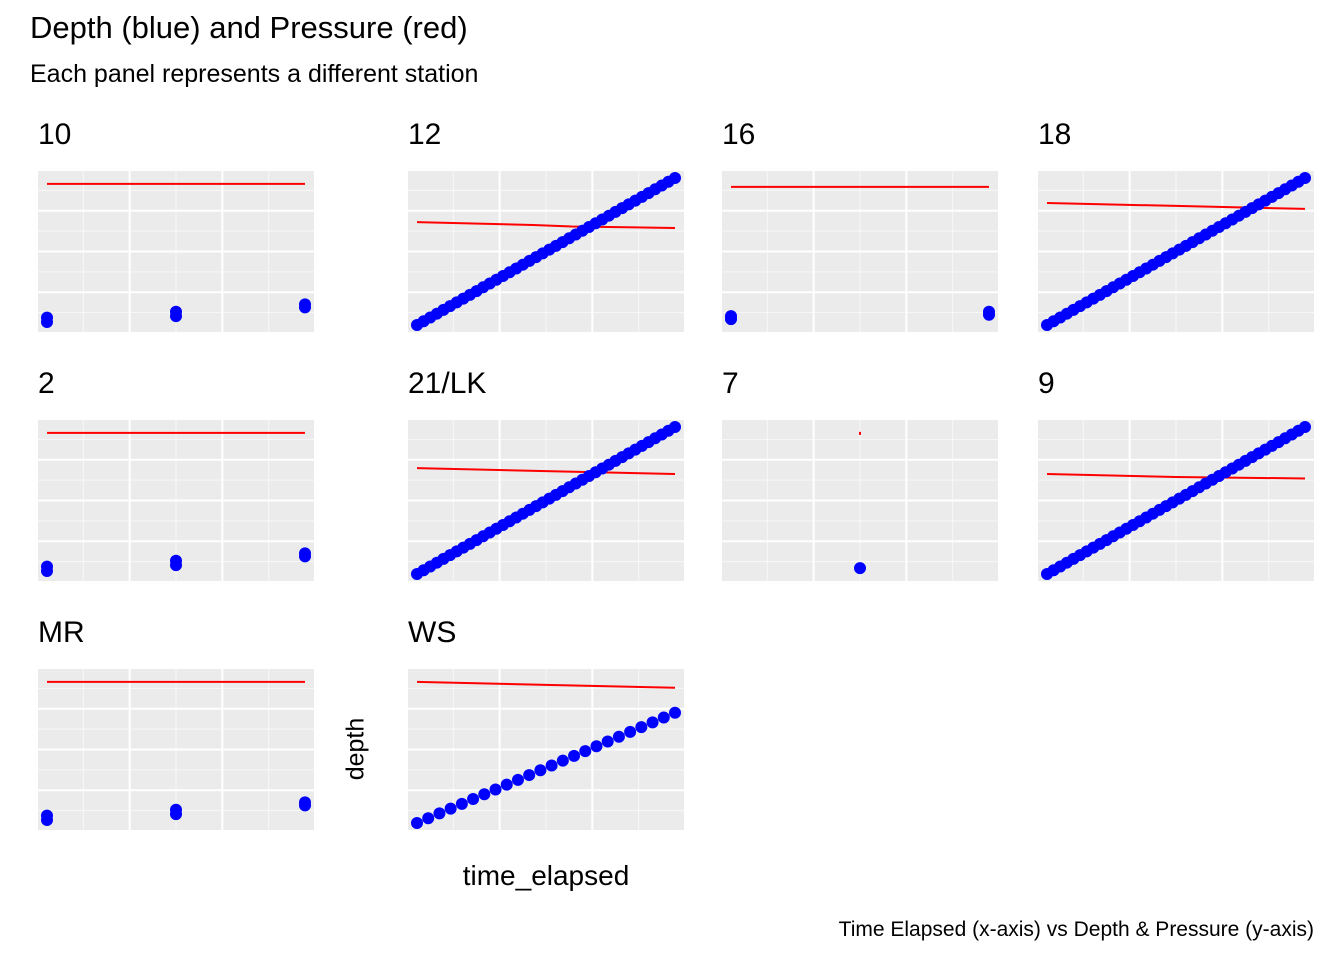  I want to click on facet-strip-label: 2, so click(46, 383).